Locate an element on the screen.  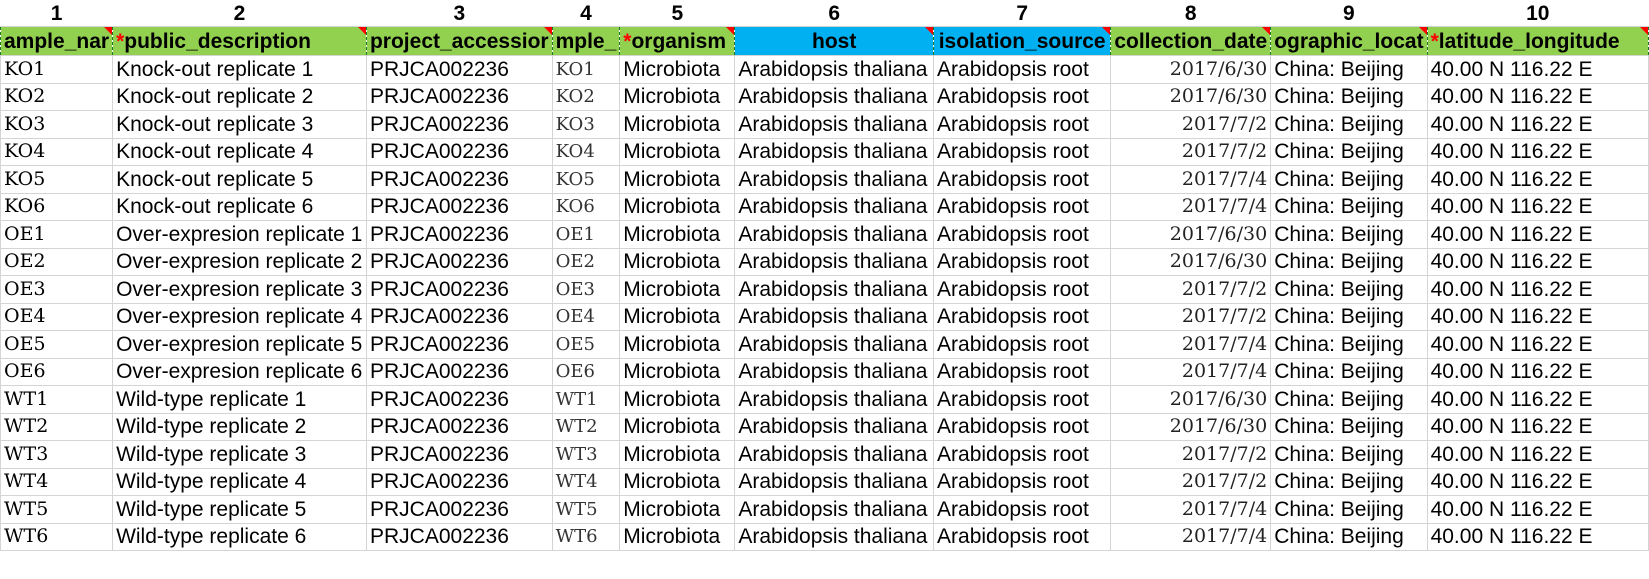
cell-sample-name: OE6 is located at coordinates (57, 371).